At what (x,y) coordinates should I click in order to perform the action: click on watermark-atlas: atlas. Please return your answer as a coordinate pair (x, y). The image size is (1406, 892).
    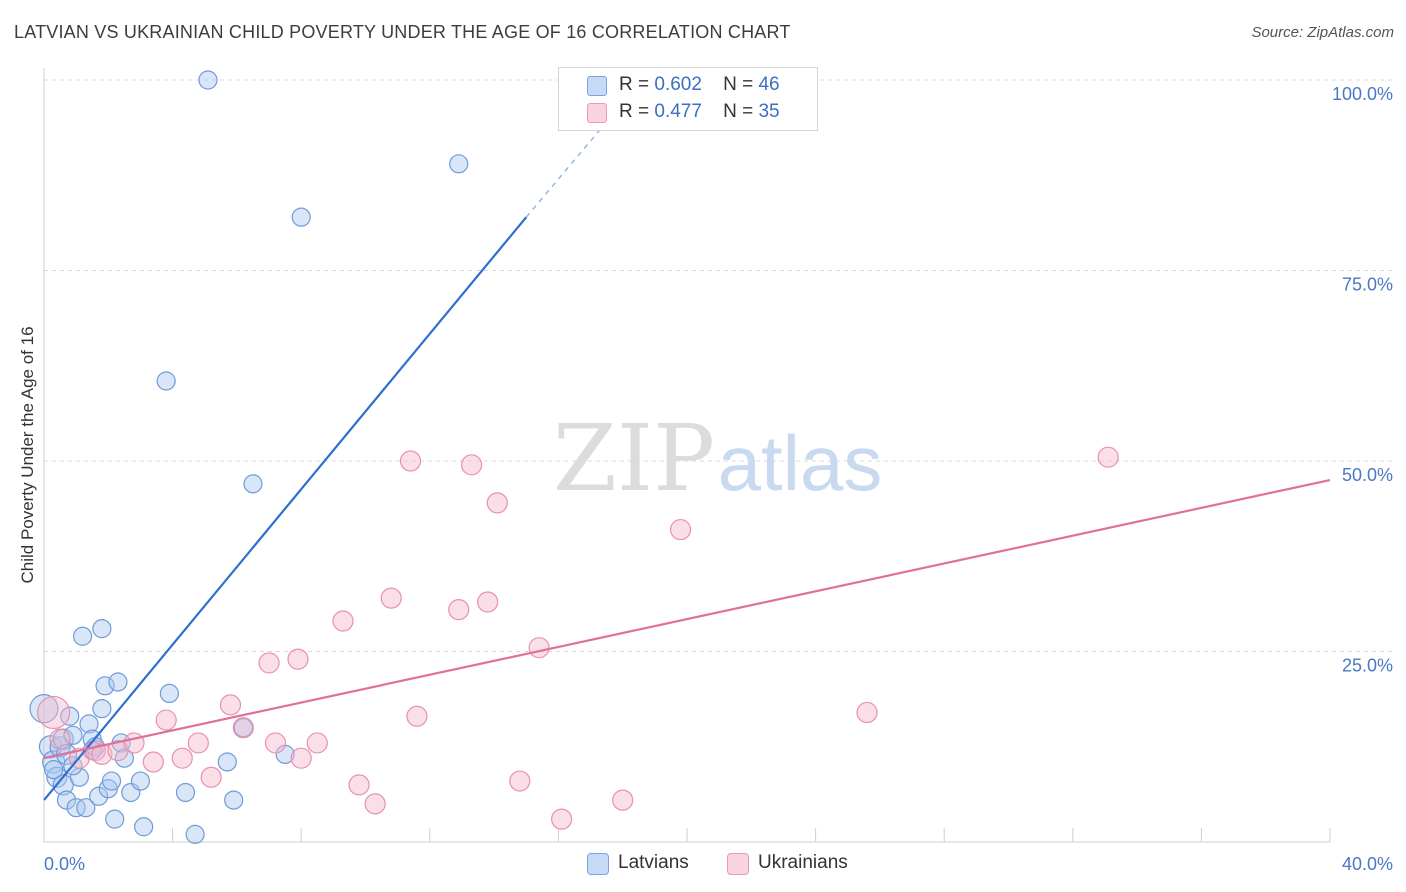
    Looking at the image, I should click on (800, 463).